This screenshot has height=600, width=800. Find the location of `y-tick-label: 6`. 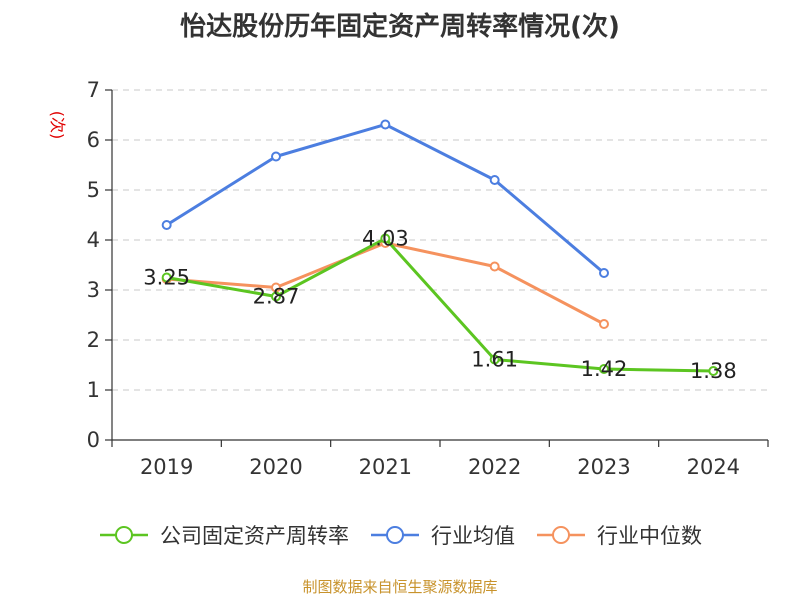

y-tick-label: 6 is located at coordinates (93, 140).